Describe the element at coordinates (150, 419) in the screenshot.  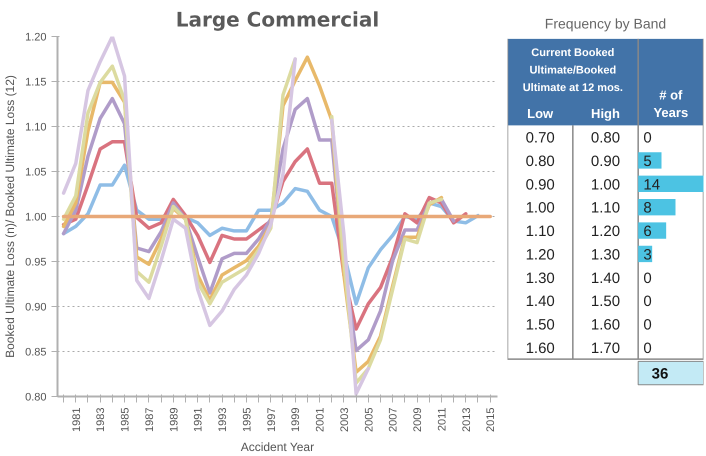
I see `x-tick-label: 1987` at that location.